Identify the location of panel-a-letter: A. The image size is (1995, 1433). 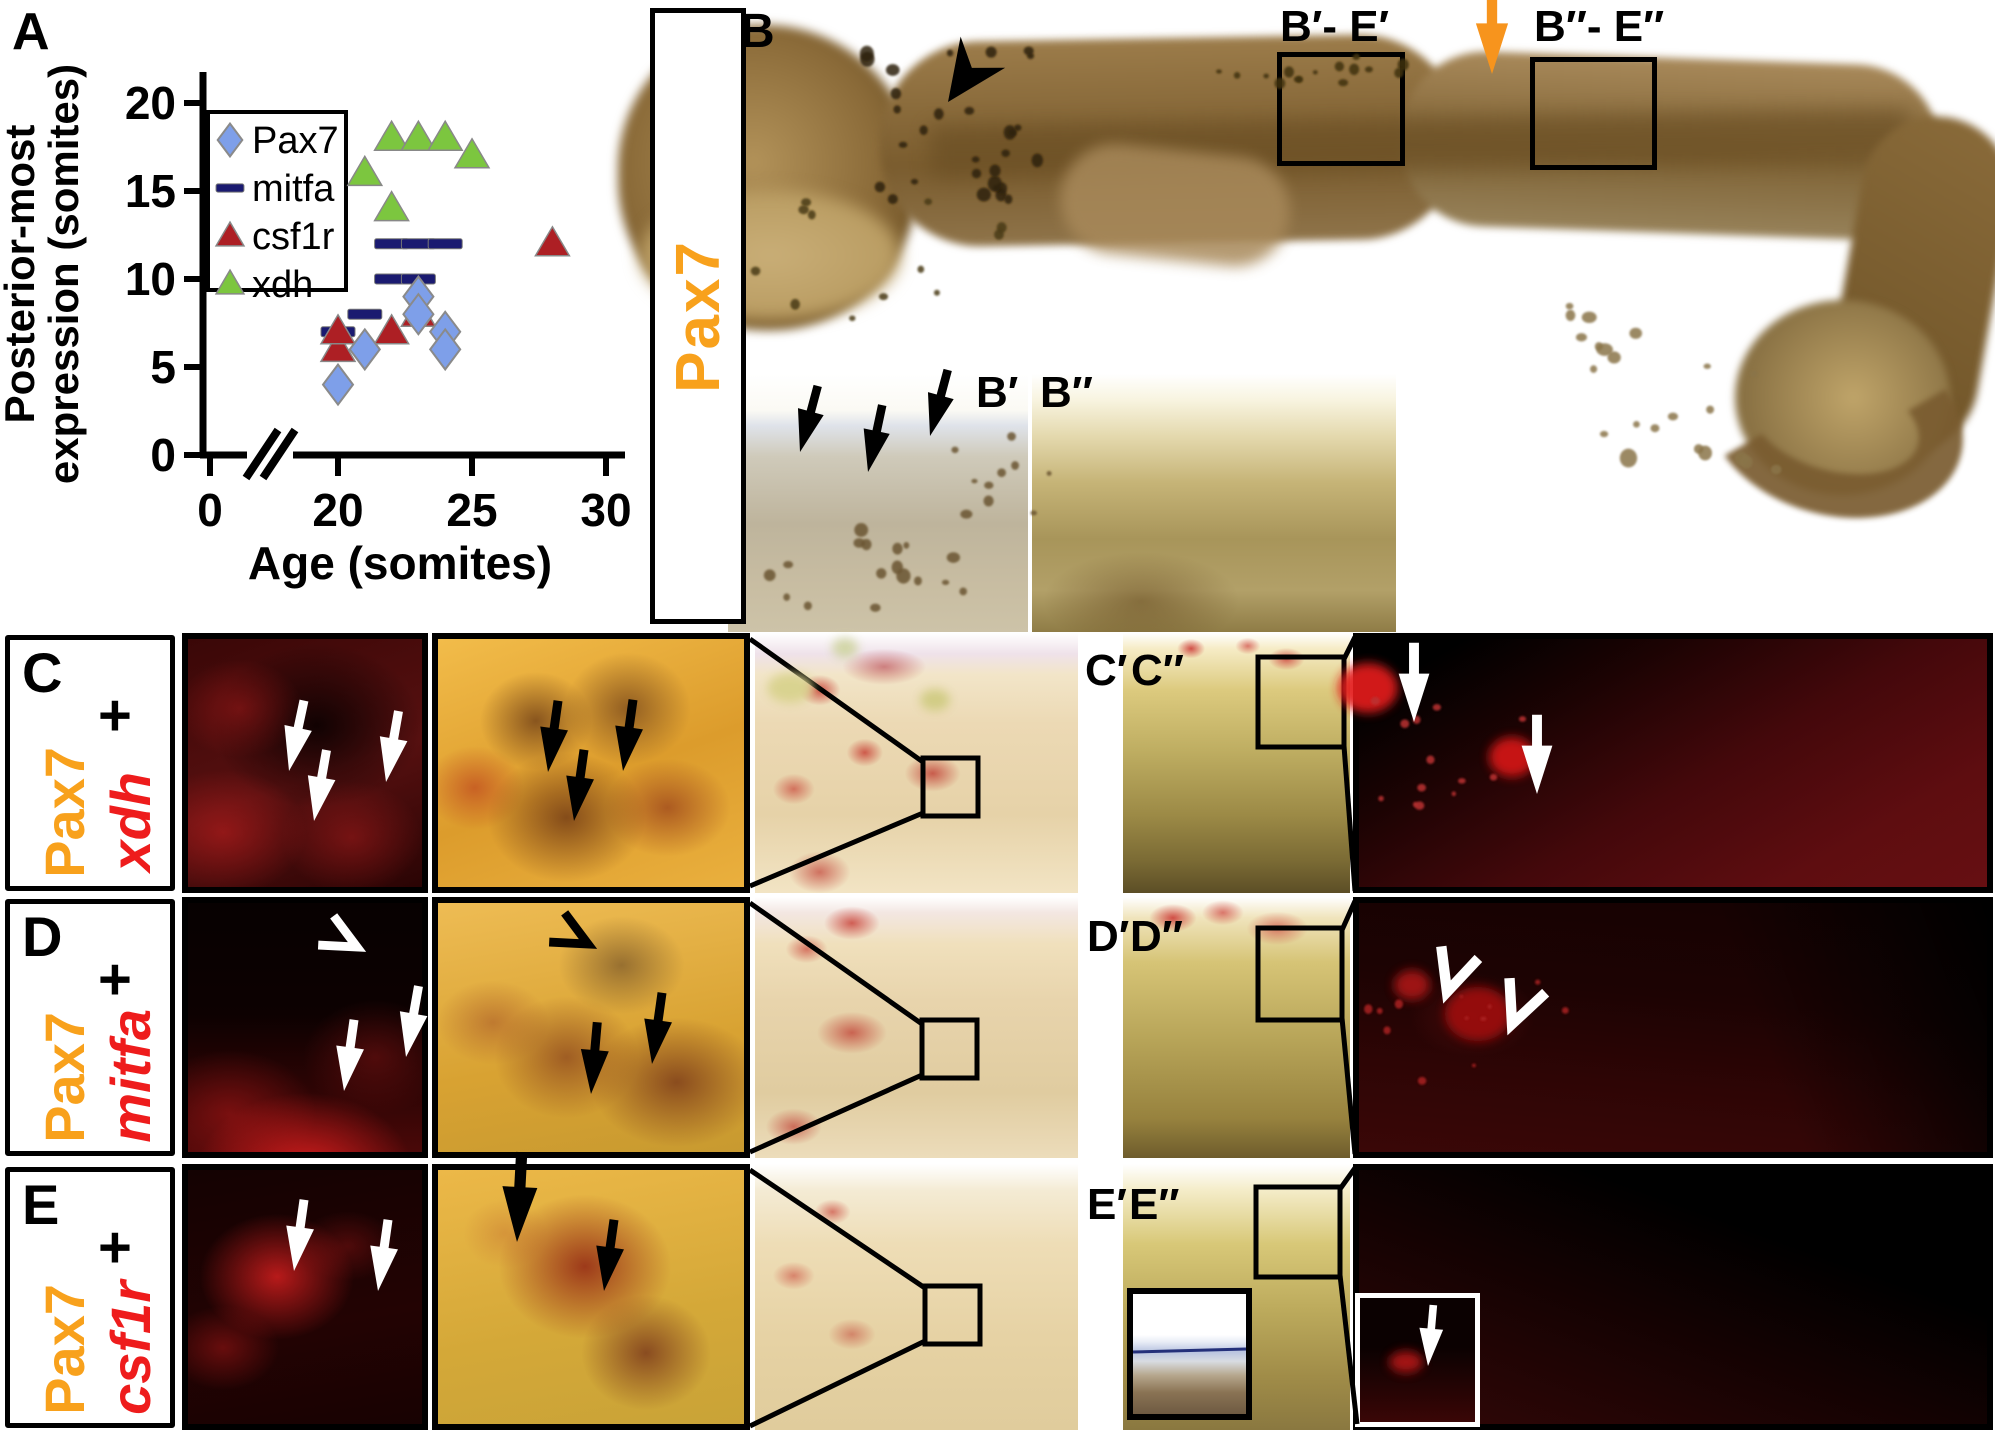
(31, 32).